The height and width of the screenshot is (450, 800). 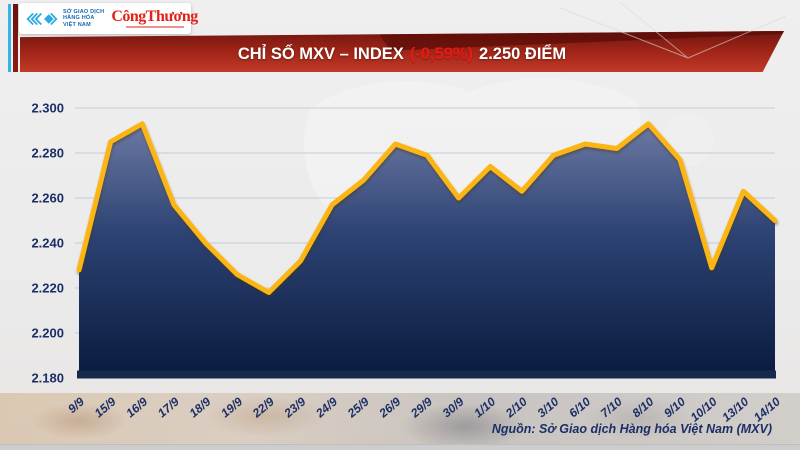 I want to click on svg-text: 16/9, so click(x=136, y=407).